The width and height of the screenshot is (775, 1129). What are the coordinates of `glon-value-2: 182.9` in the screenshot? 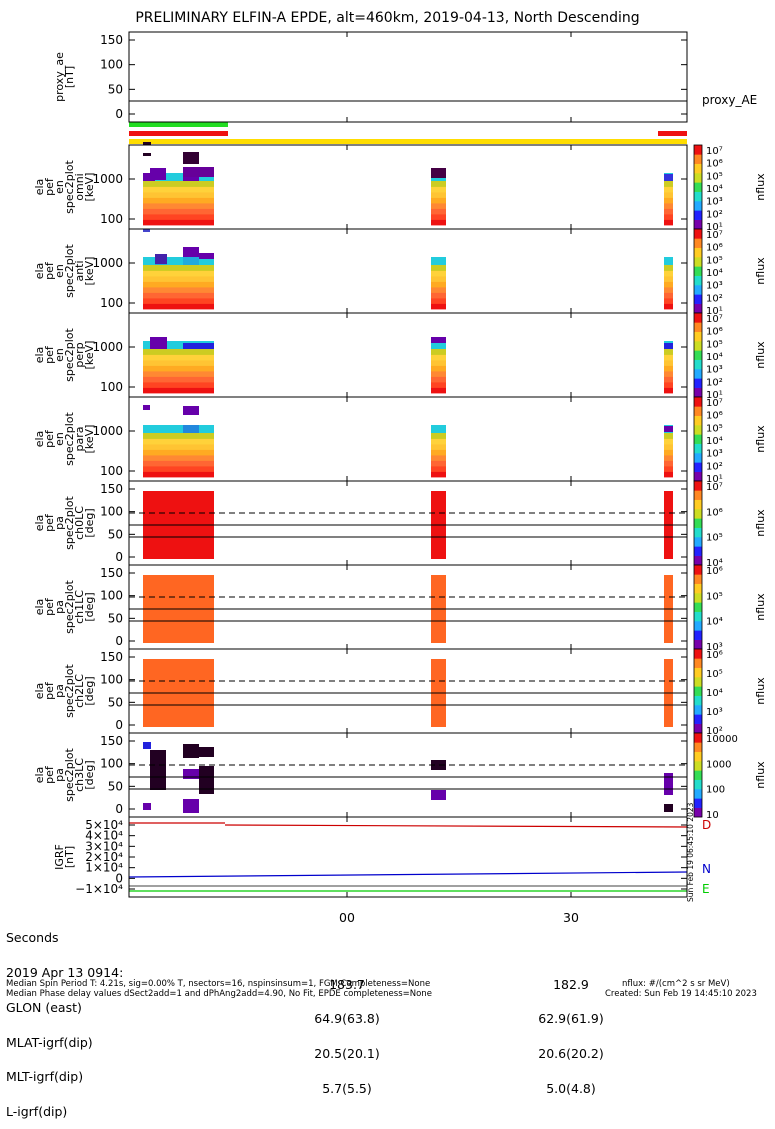 It's located at (571, 984).